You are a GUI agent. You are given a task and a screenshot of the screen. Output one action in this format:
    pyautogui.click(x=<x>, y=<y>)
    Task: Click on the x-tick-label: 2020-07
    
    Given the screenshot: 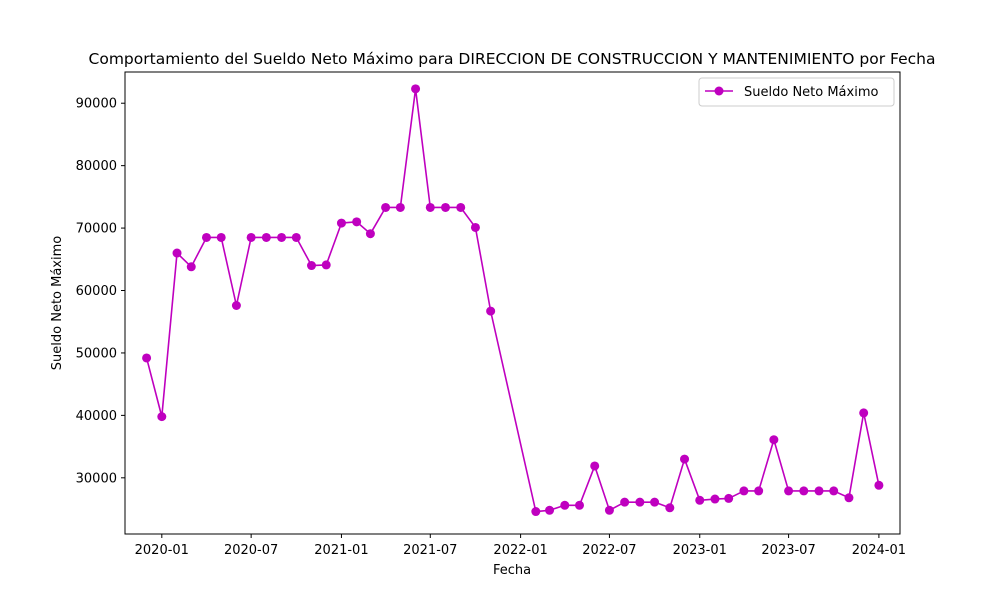 What is the action you would take?
    pyautogui.click(x=251, y=550)
    